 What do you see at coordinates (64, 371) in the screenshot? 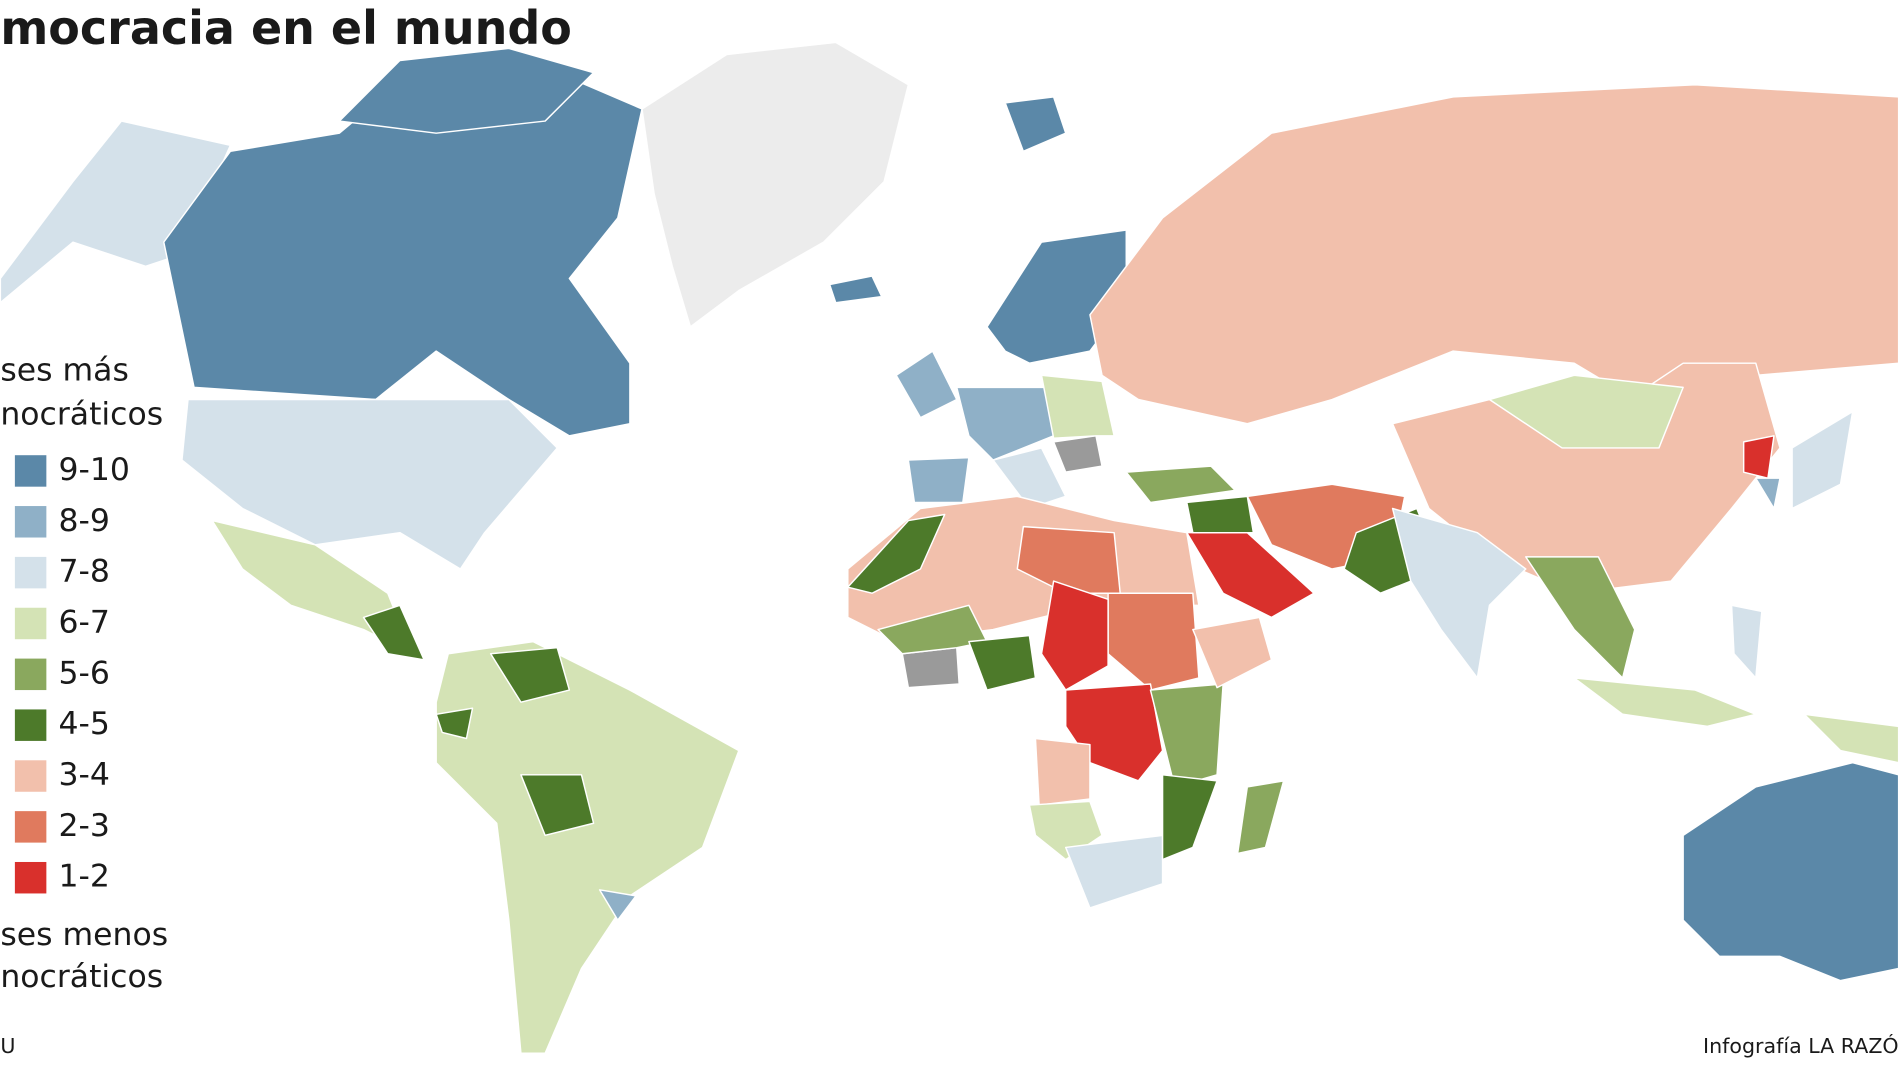
I see `legend-heading: ses más` at bounding box center [64, 371].